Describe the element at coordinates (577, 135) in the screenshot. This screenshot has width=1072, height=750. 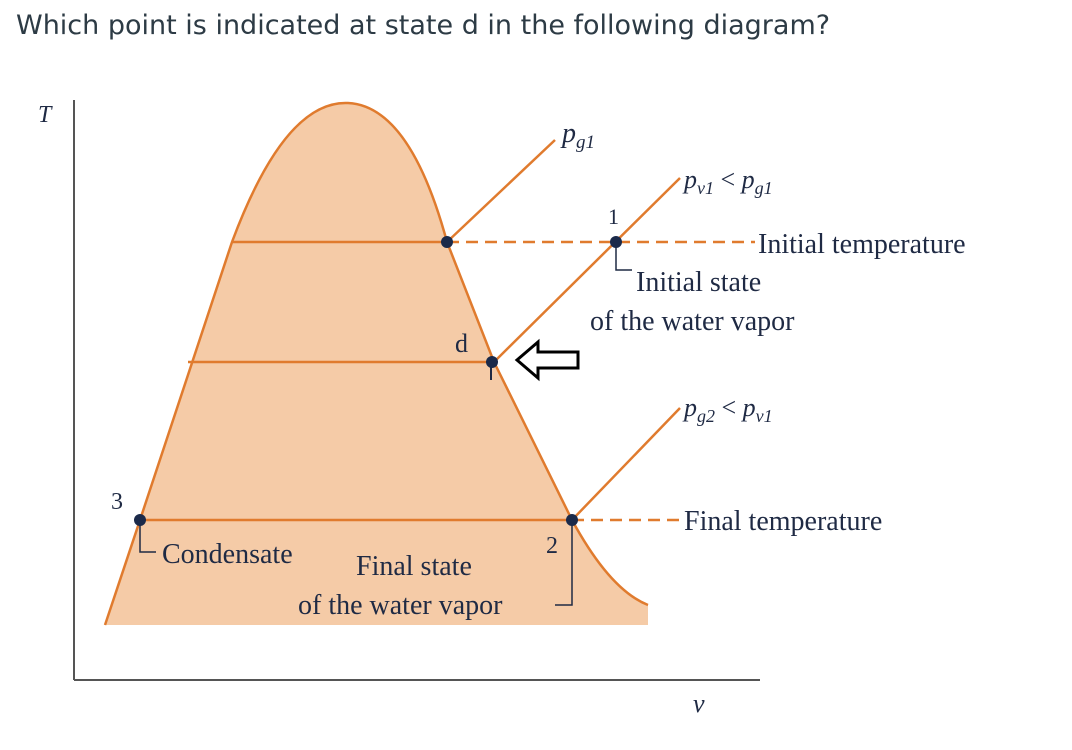
I see `pg1-label: pg1` at that location.